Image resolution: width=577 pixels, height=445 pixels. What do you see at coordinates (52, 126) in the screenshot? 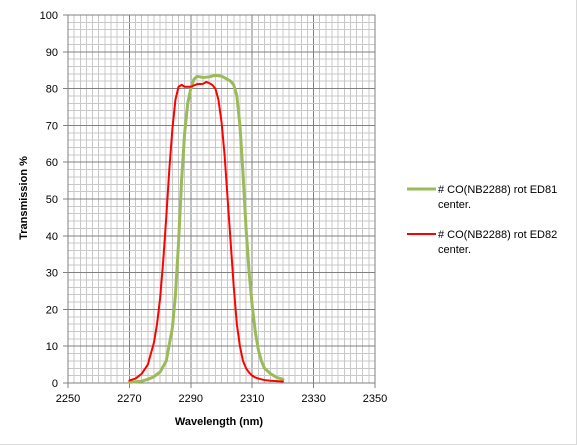
I see `y-tick-label: 70` at bounding box center [52, 126].